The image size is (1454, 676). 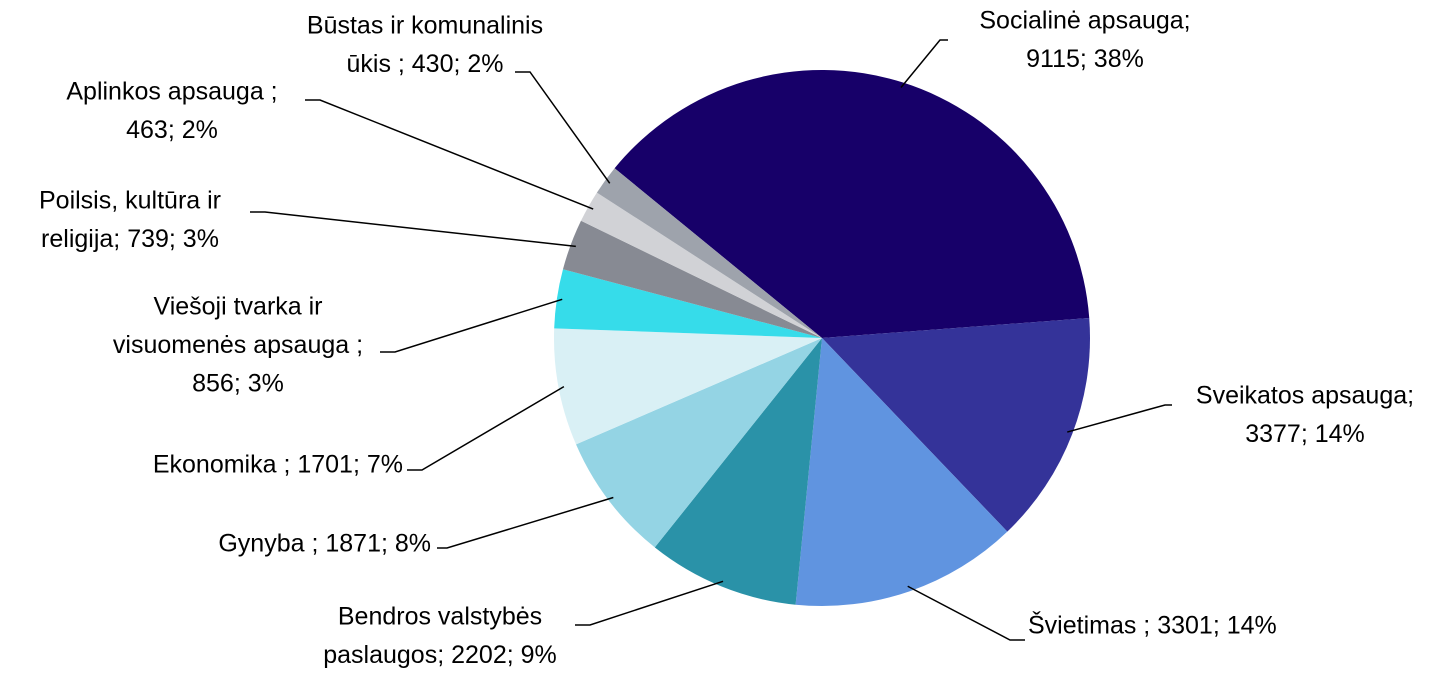 I want to click on data-label: 463; 2%, so click(x=172, y=130).